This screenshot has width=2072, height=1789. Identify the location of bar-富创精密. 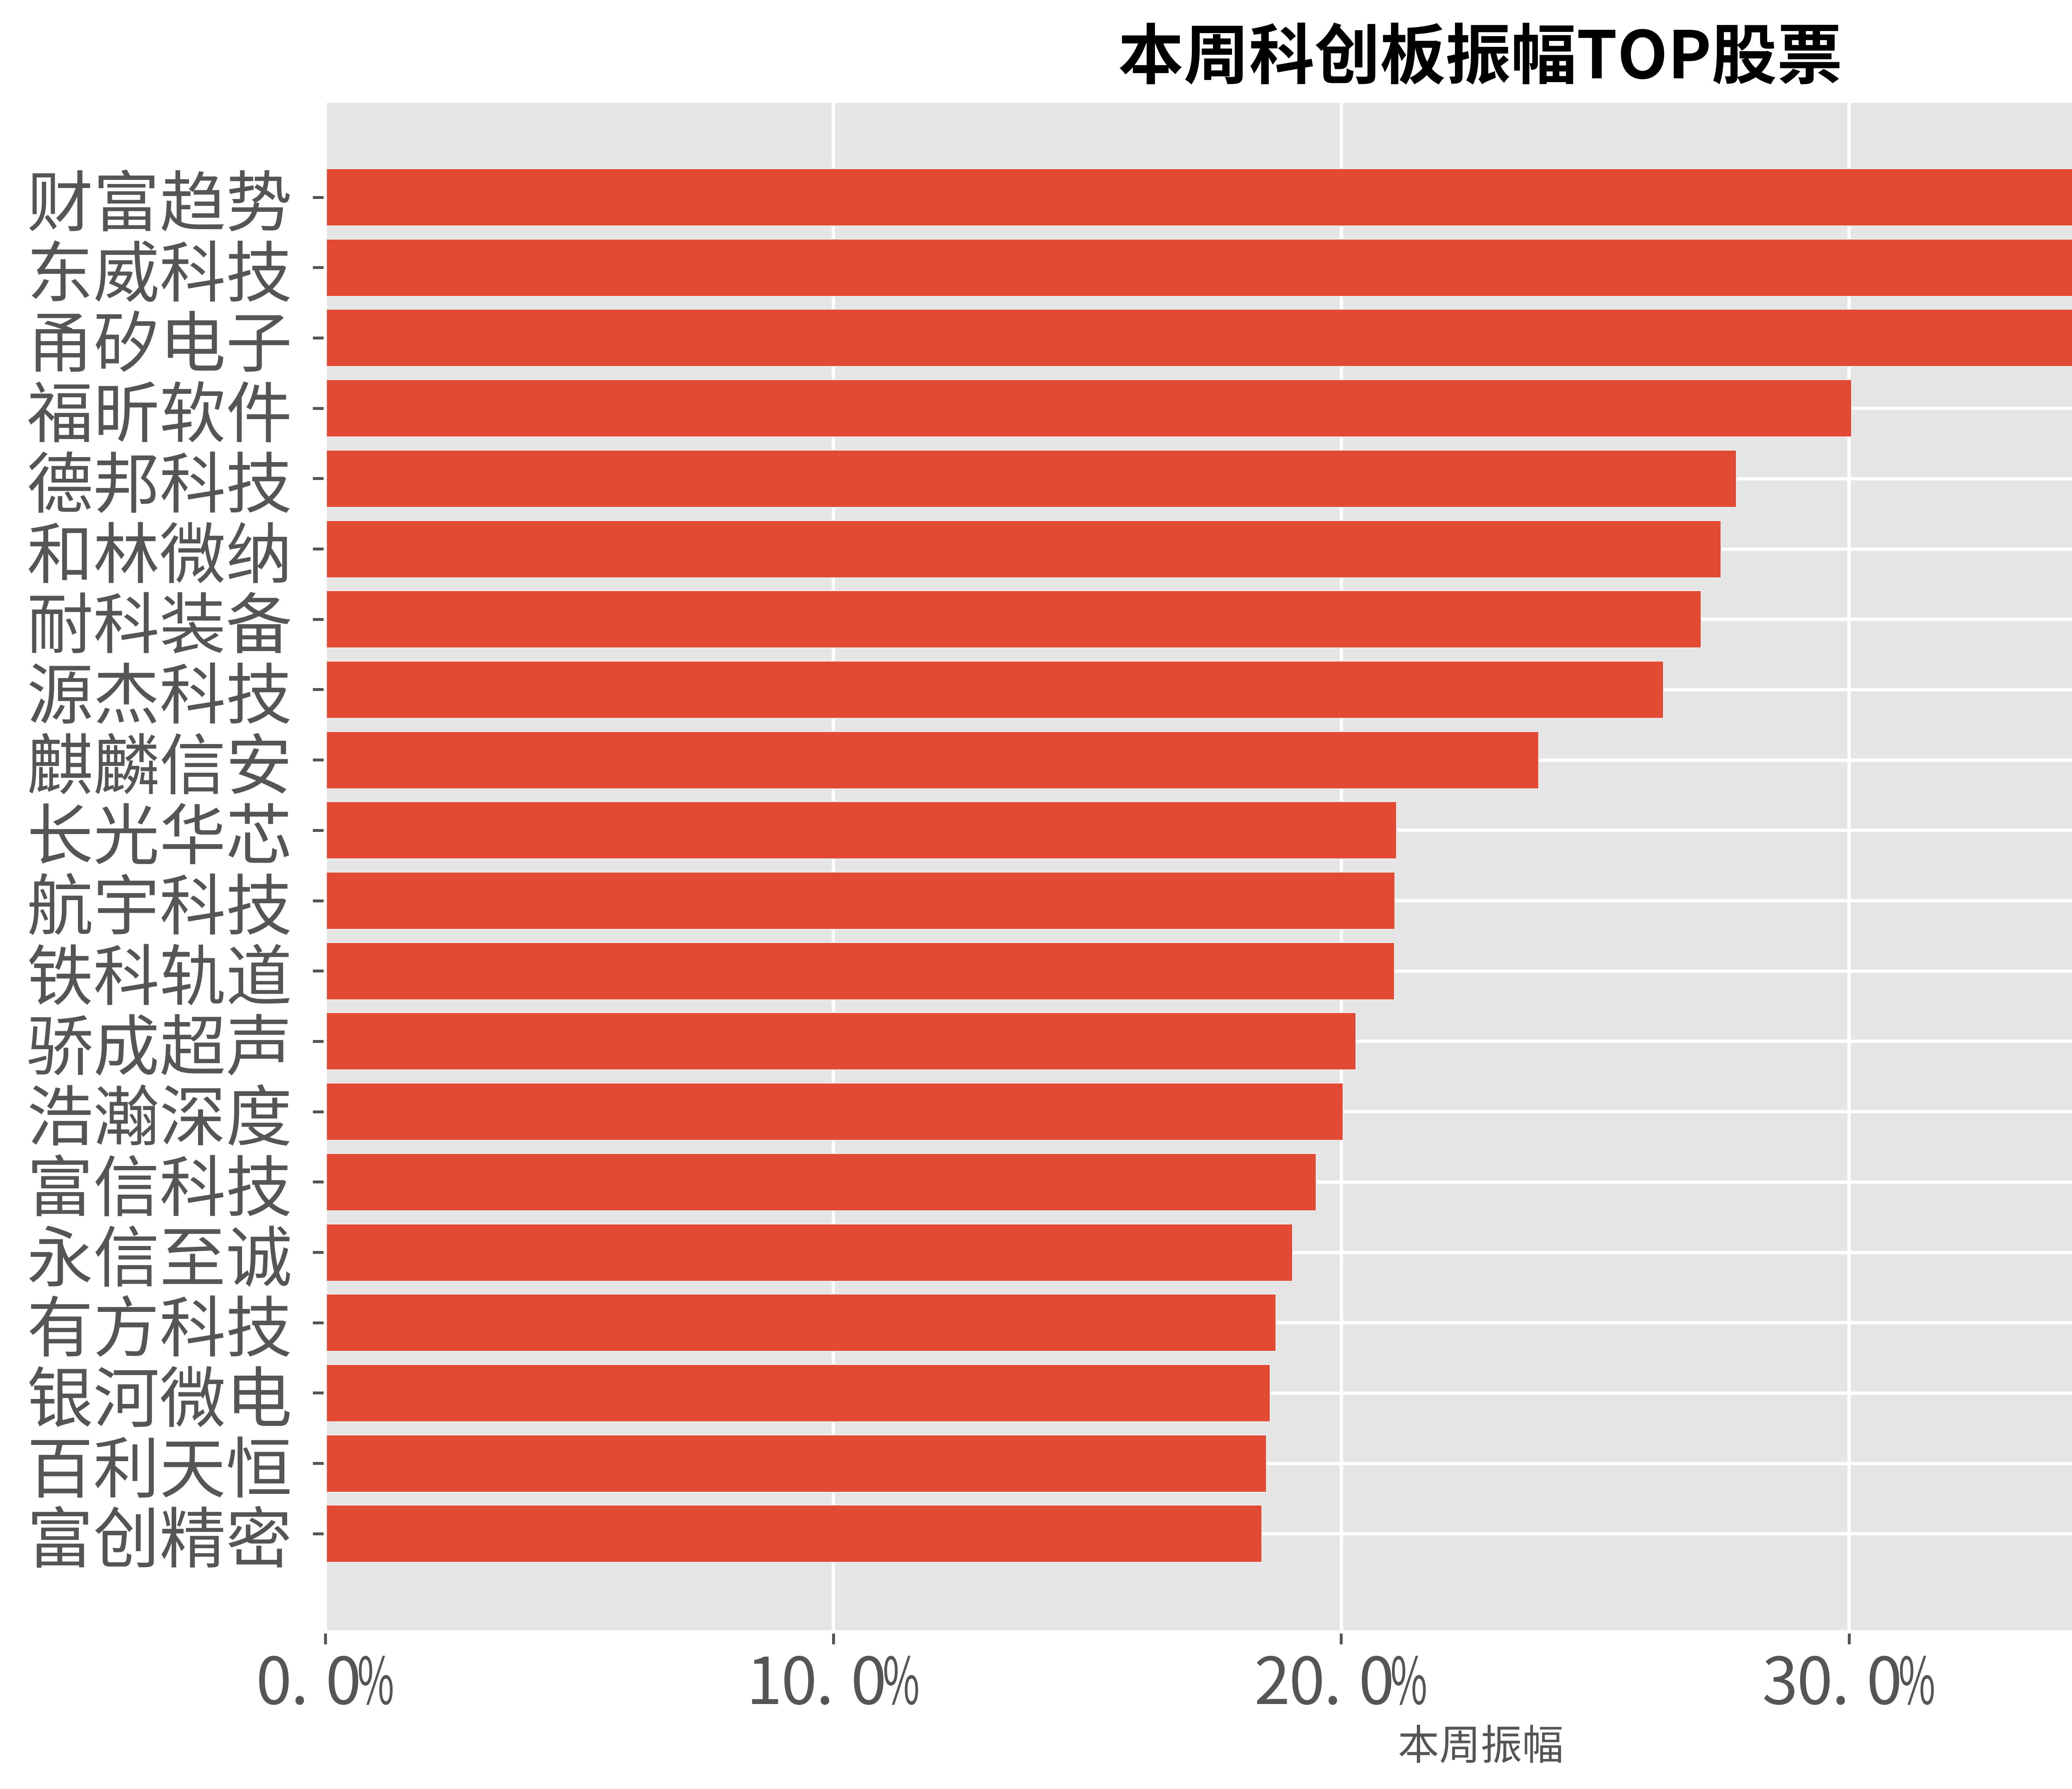
(794, 1534).